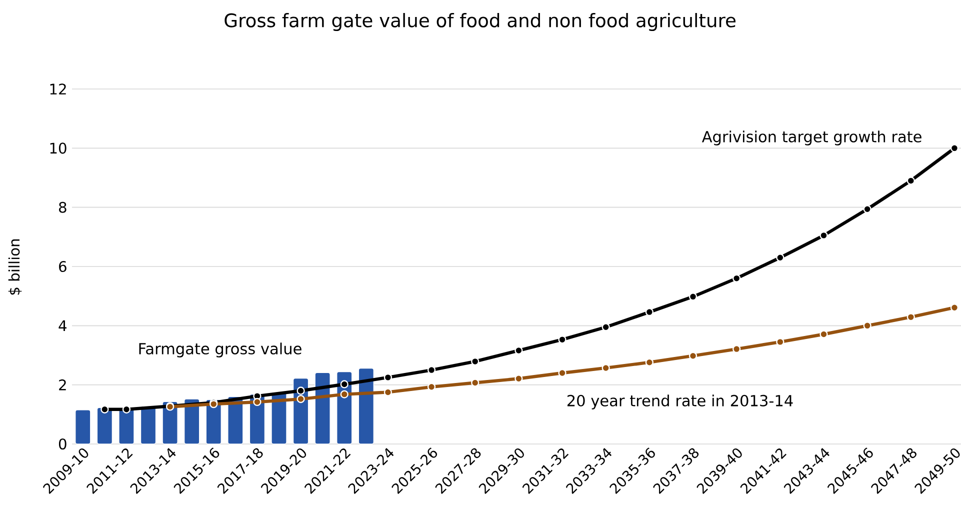 Image resolution: width=961 pixels, height=521 pixels. Describe the element at coordinates (62, 207) in the screenshot. I see `y-tick-label: 8` at that location.